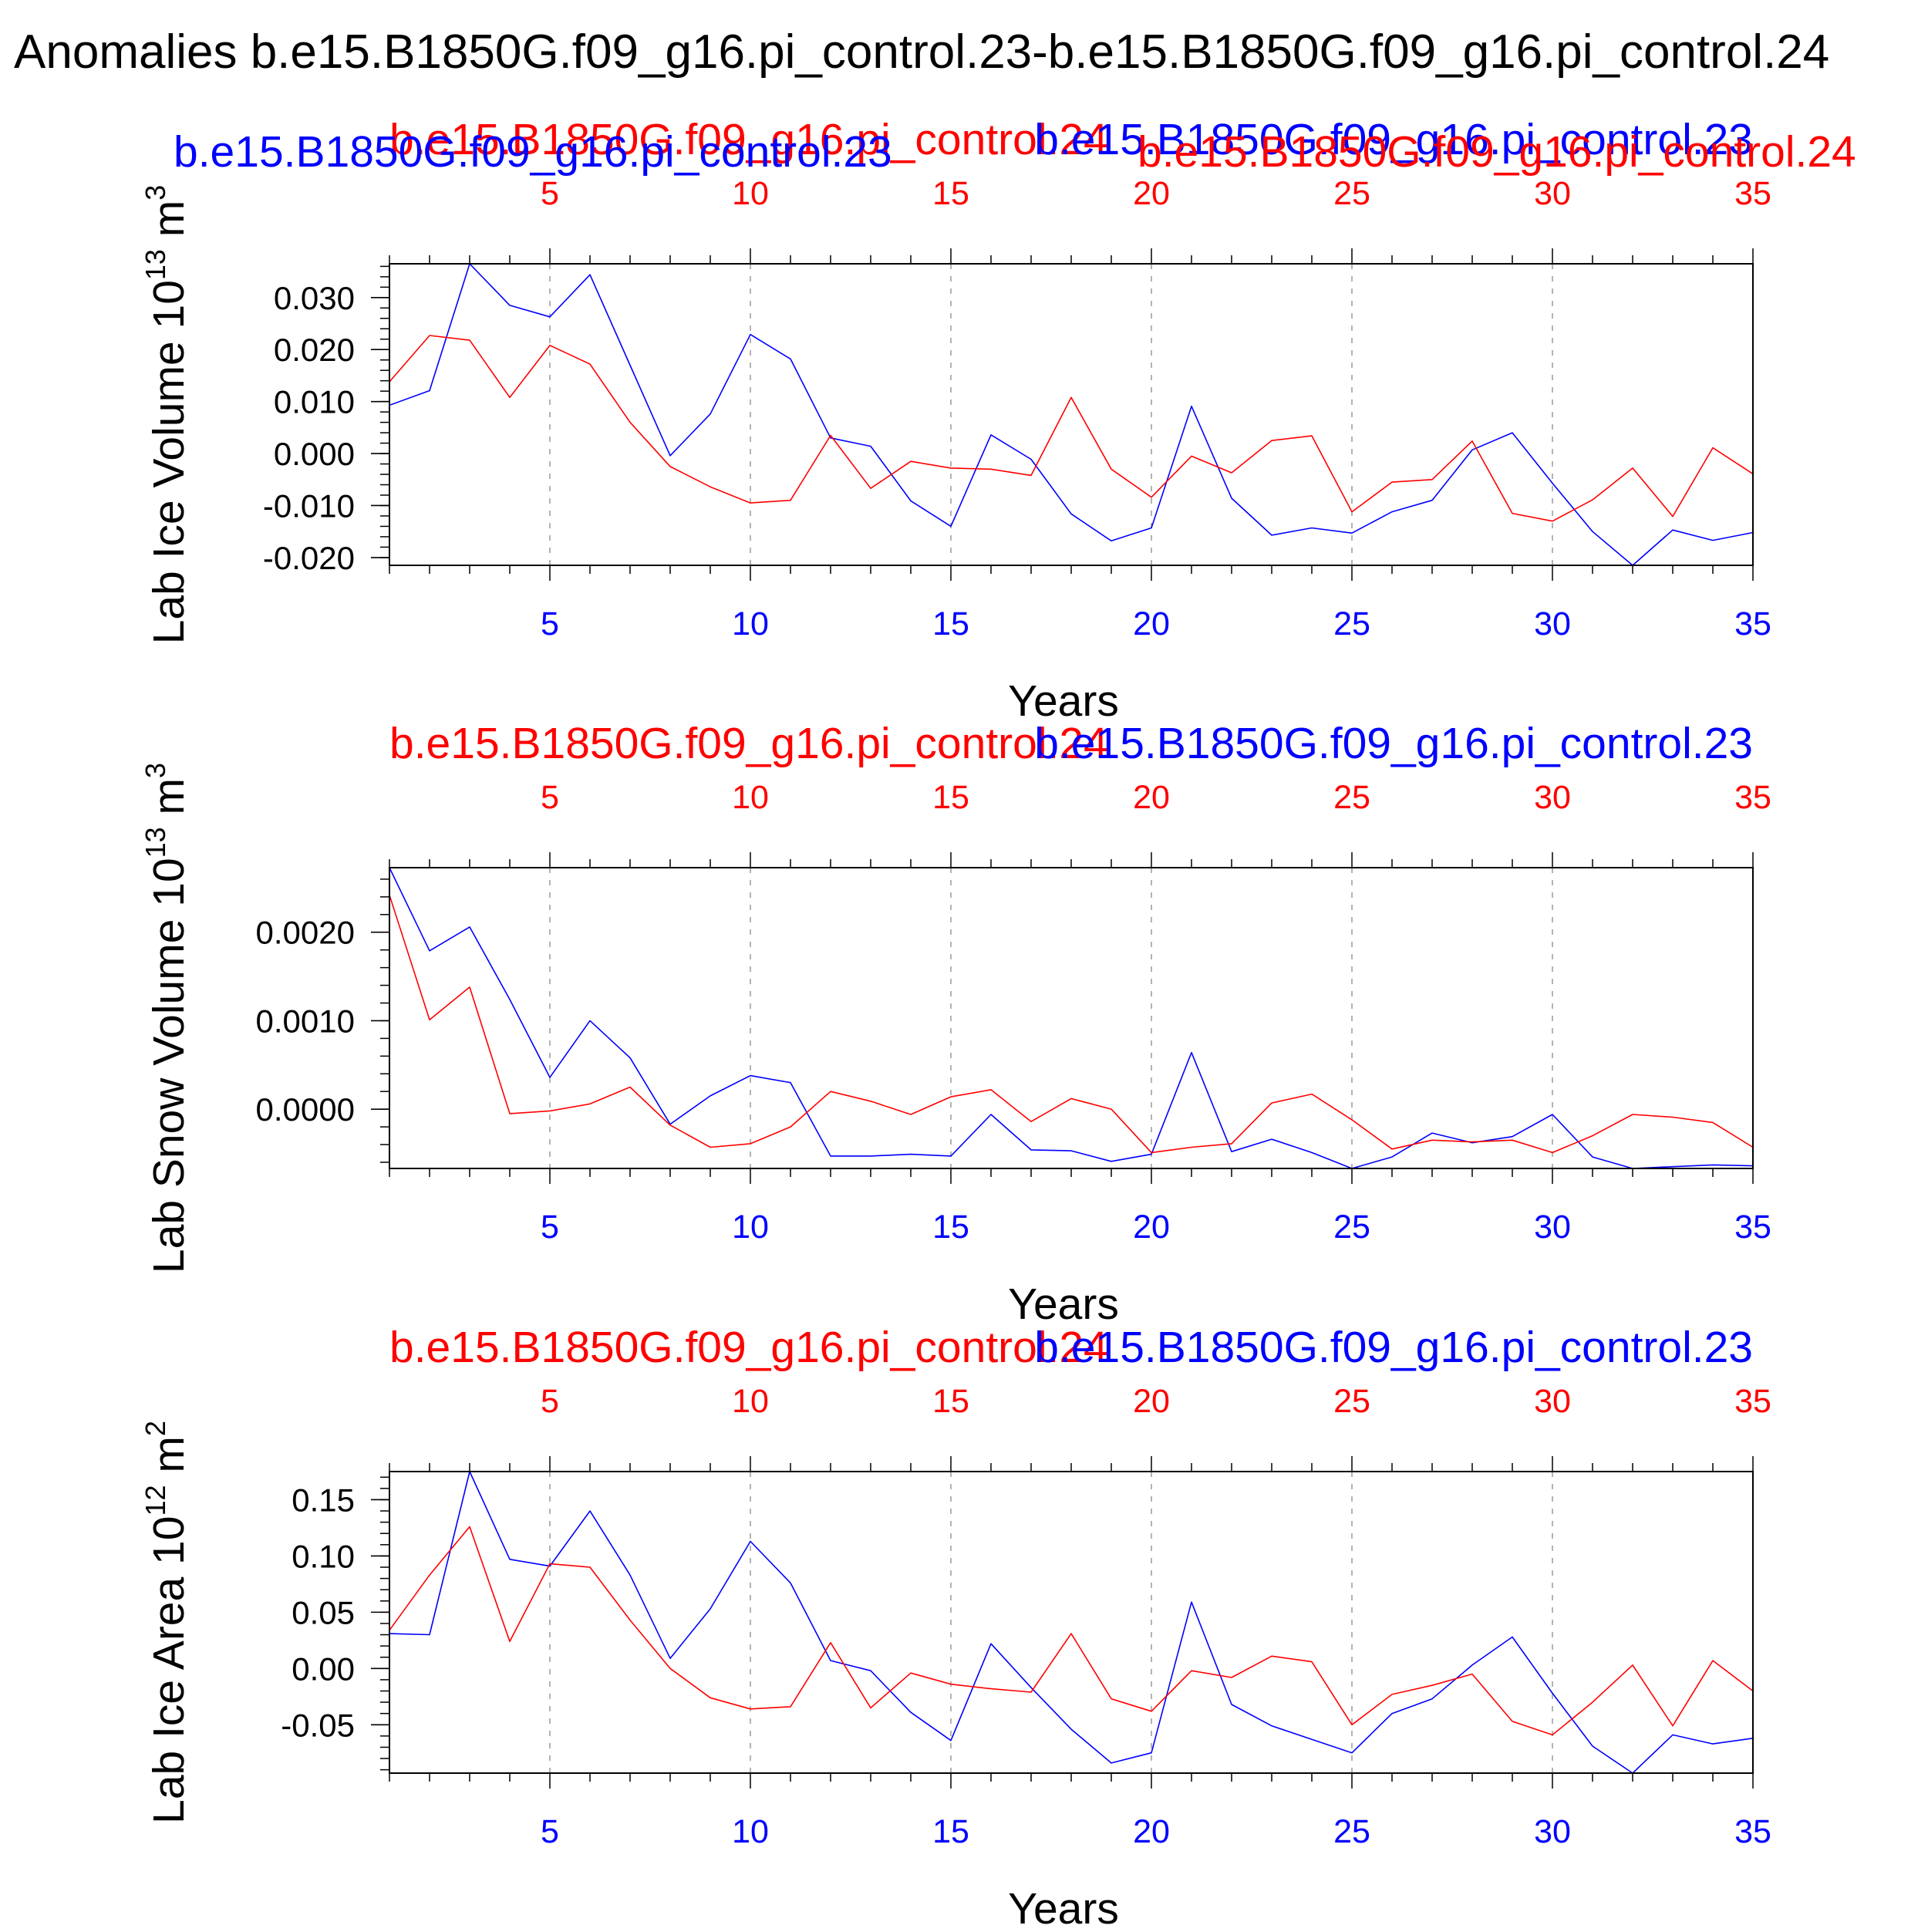  I want to click on y-tick-label: 0.05, so click(323, 1612).